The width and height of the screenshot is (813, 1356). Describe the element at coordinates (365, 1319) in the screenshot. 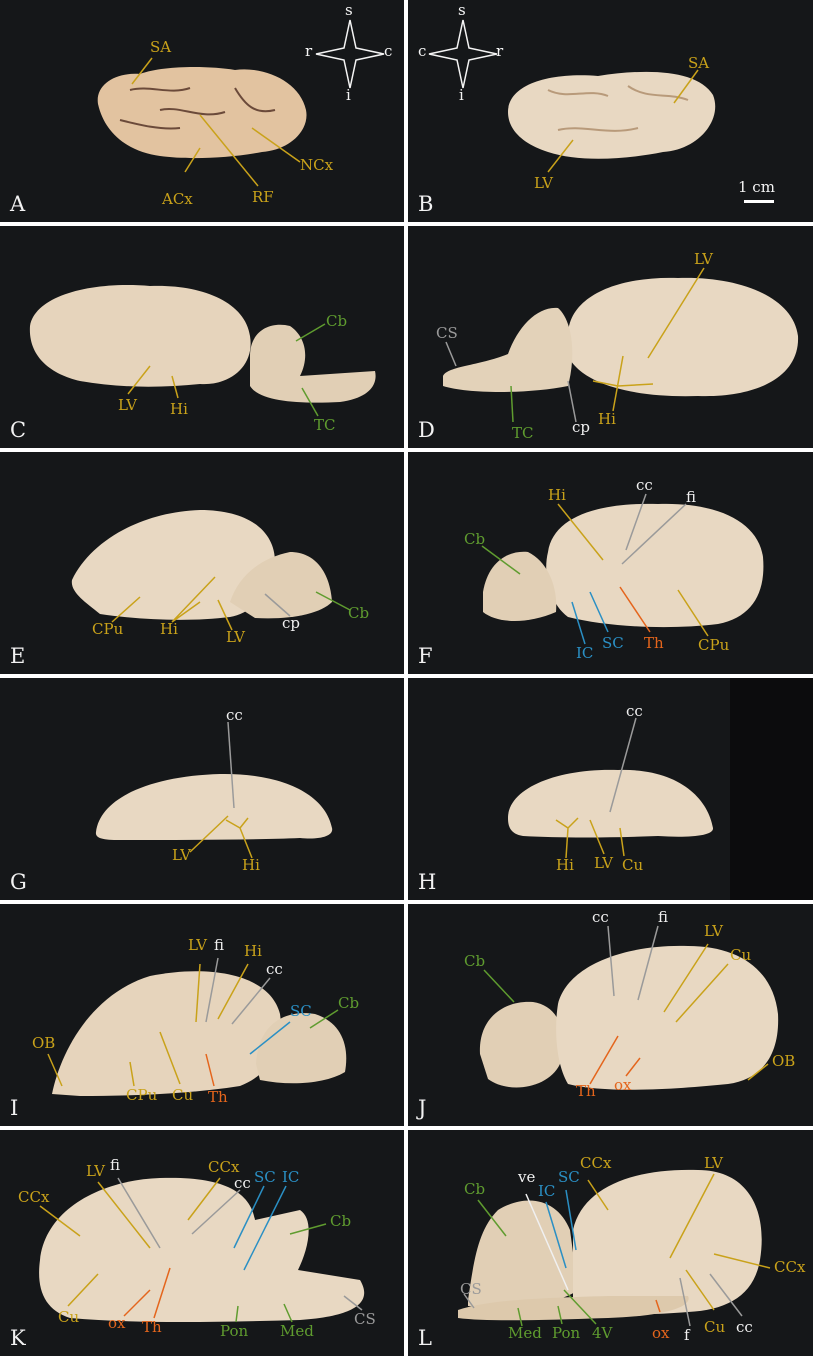

I see `label-cs: CS` at that location.